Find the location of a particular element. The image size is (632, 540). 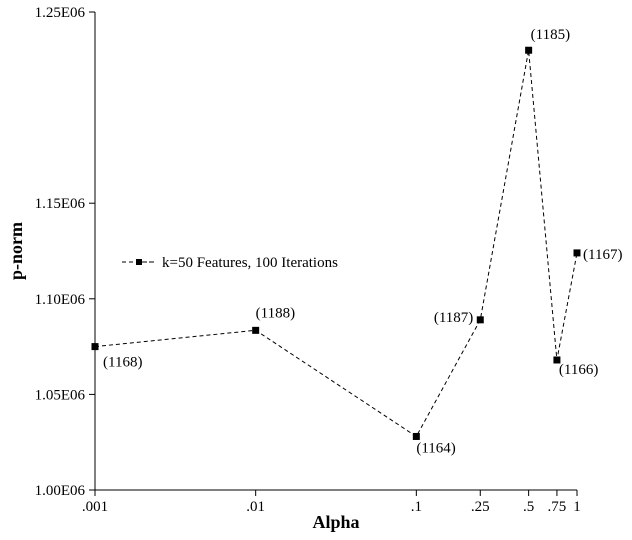

y-tick-label: 1.25E06 is located at coordinates (60, 13).